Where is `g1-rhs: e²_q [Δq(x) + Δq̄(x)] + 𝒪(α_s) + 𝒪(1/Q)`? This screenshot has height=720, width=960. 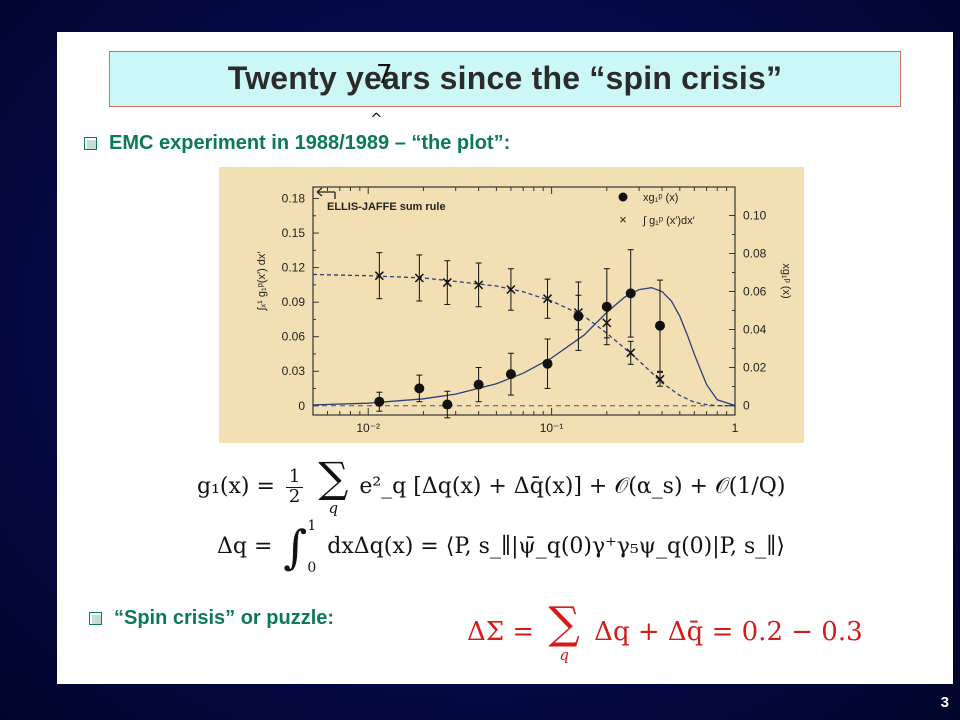 g1-rhs: e²_q [Δq(x) + Δq̄(x)] + 𝒪(α_s) + 𝒪(1/Q) is located at coordinates (572, 486).